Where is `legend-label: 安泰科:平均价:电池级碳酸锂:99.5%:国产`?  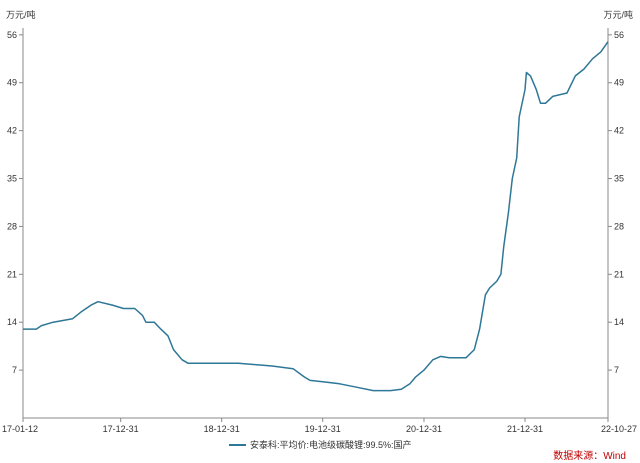 legend-label: 安泰科:平均价:电池级碳酸锂:99.5%:国产 is located at coordinates (331, 444).